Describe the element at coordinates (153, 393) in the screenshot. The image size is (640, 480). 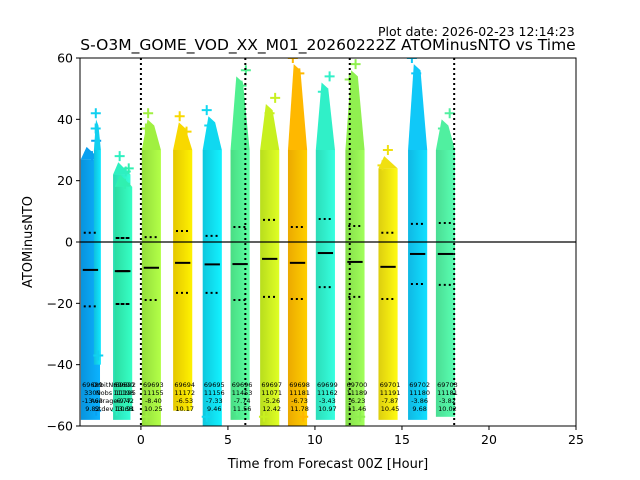
I see `orbit-annotation-nobs: 11155` at that location.